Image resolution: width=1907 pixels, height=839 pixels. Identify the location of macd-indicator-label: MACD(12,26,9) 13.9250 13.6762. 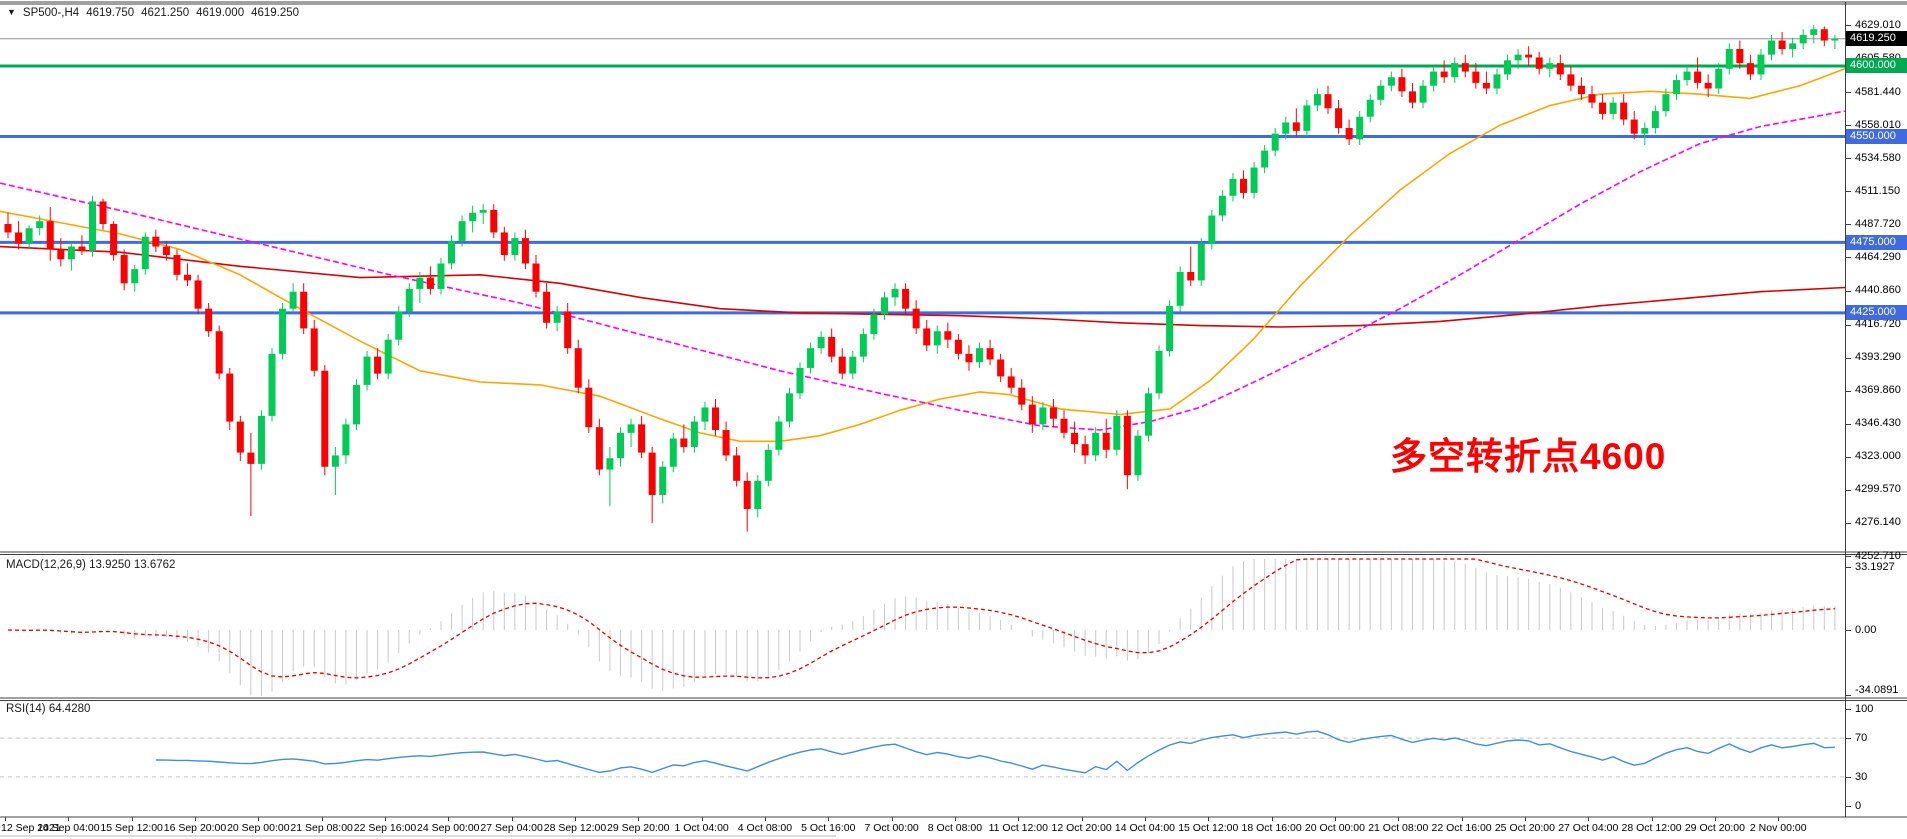
(91, 565).